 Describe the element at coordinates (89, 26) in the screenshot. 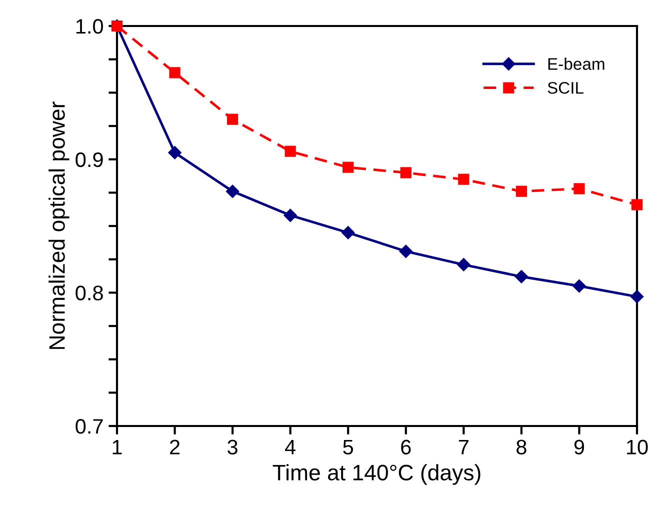

I see `y-tick-label: 1.0` at that location.